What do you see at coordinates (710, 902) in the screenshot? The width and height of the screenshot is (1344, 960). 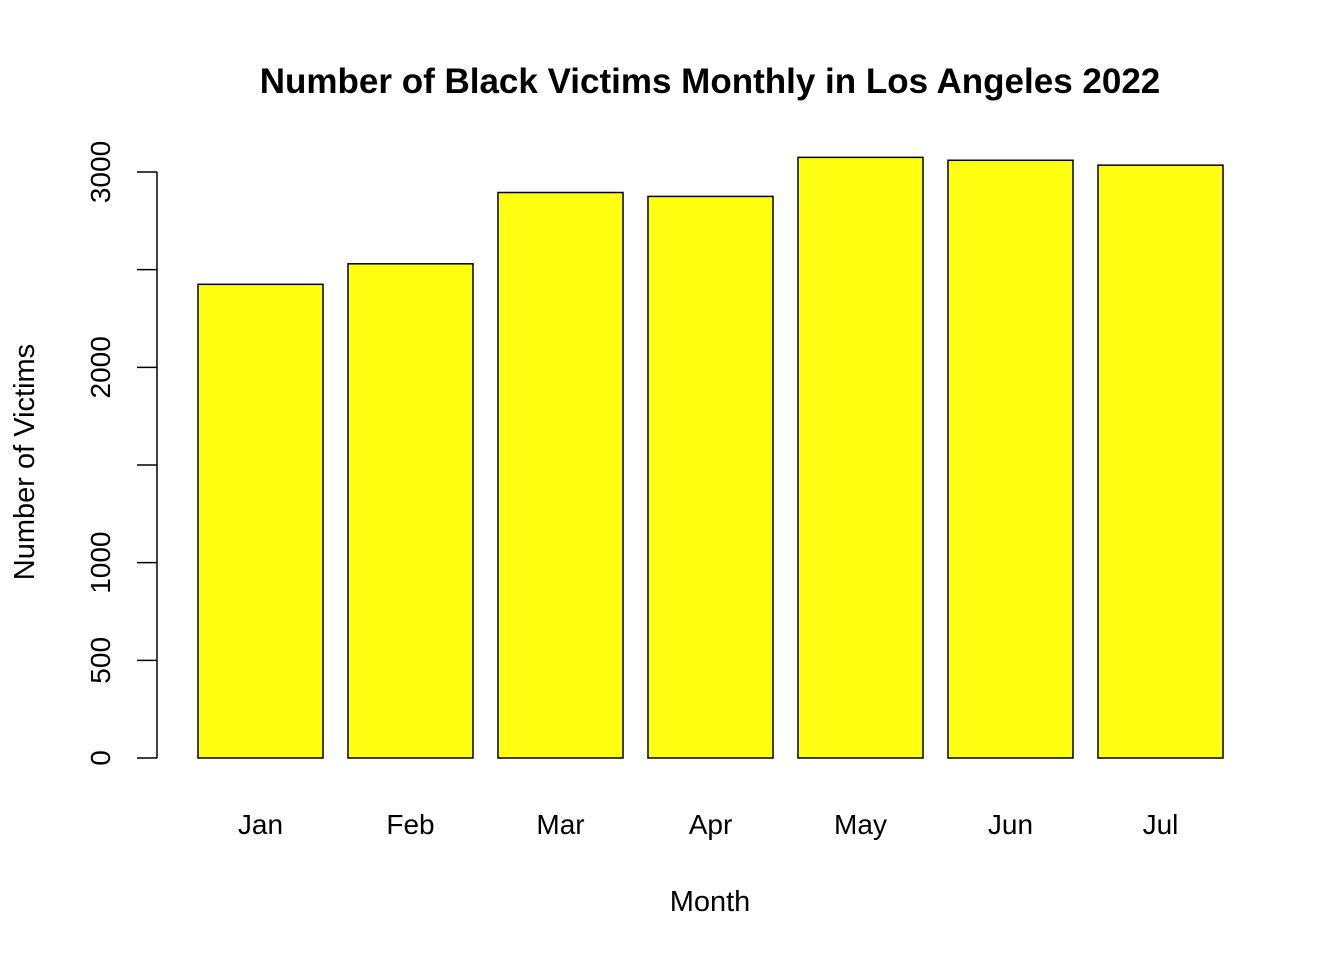 I see `x-axis-label: Month` at bounding box center [710, 902].